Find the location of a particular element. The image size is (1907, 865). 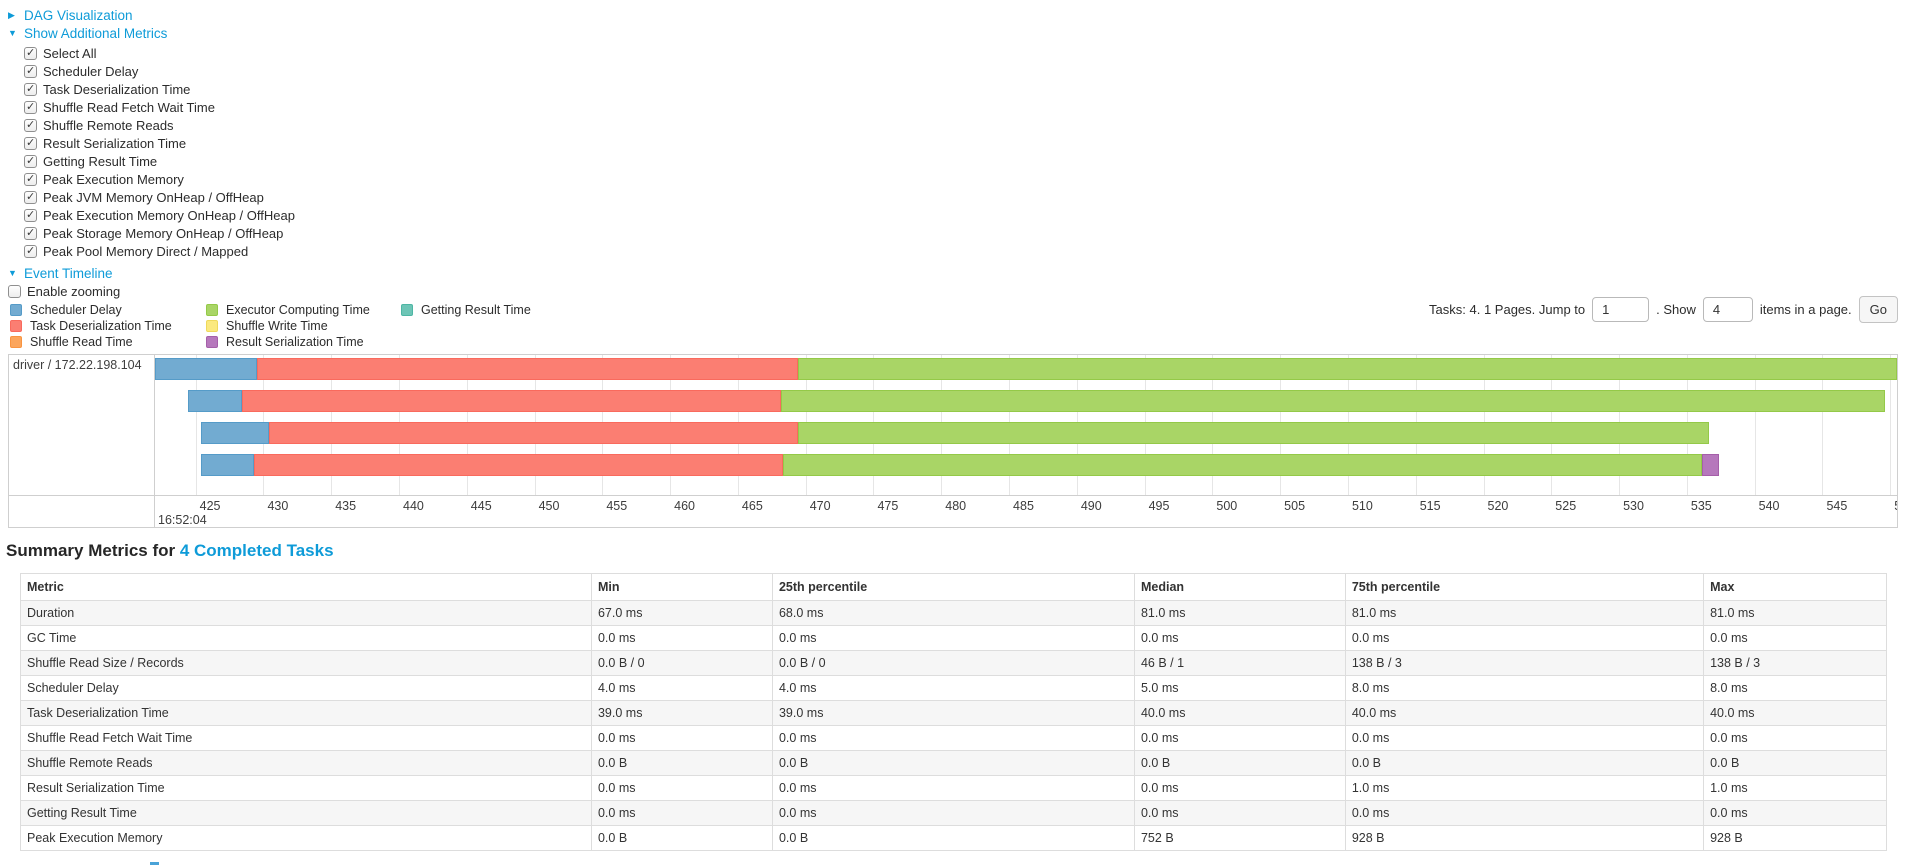

timeline-group-divider is located at coordinates (154, 441).